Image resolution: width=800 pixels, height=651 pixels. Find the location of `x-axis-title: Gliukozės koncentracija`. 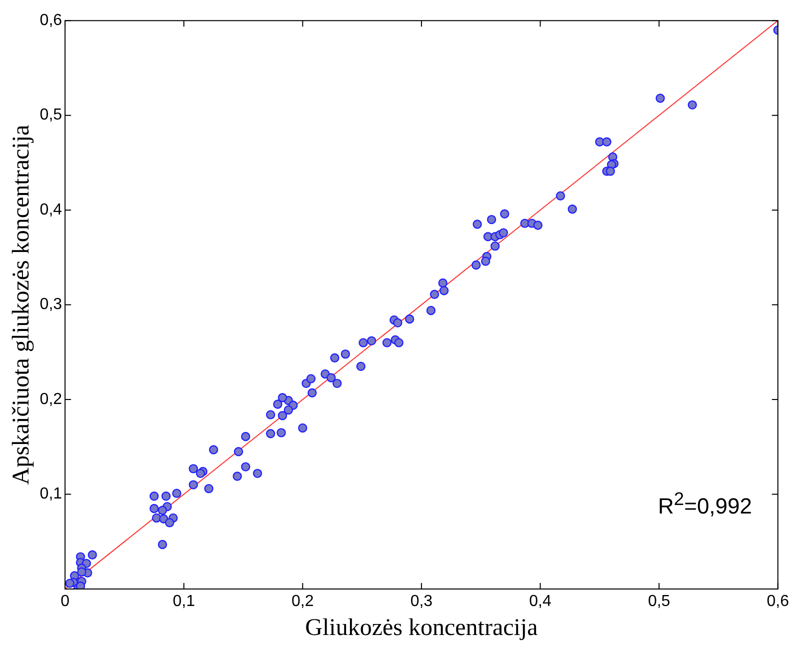

x-axis-title: Gliukozės koncentracija is located at coordinates (421, 627).